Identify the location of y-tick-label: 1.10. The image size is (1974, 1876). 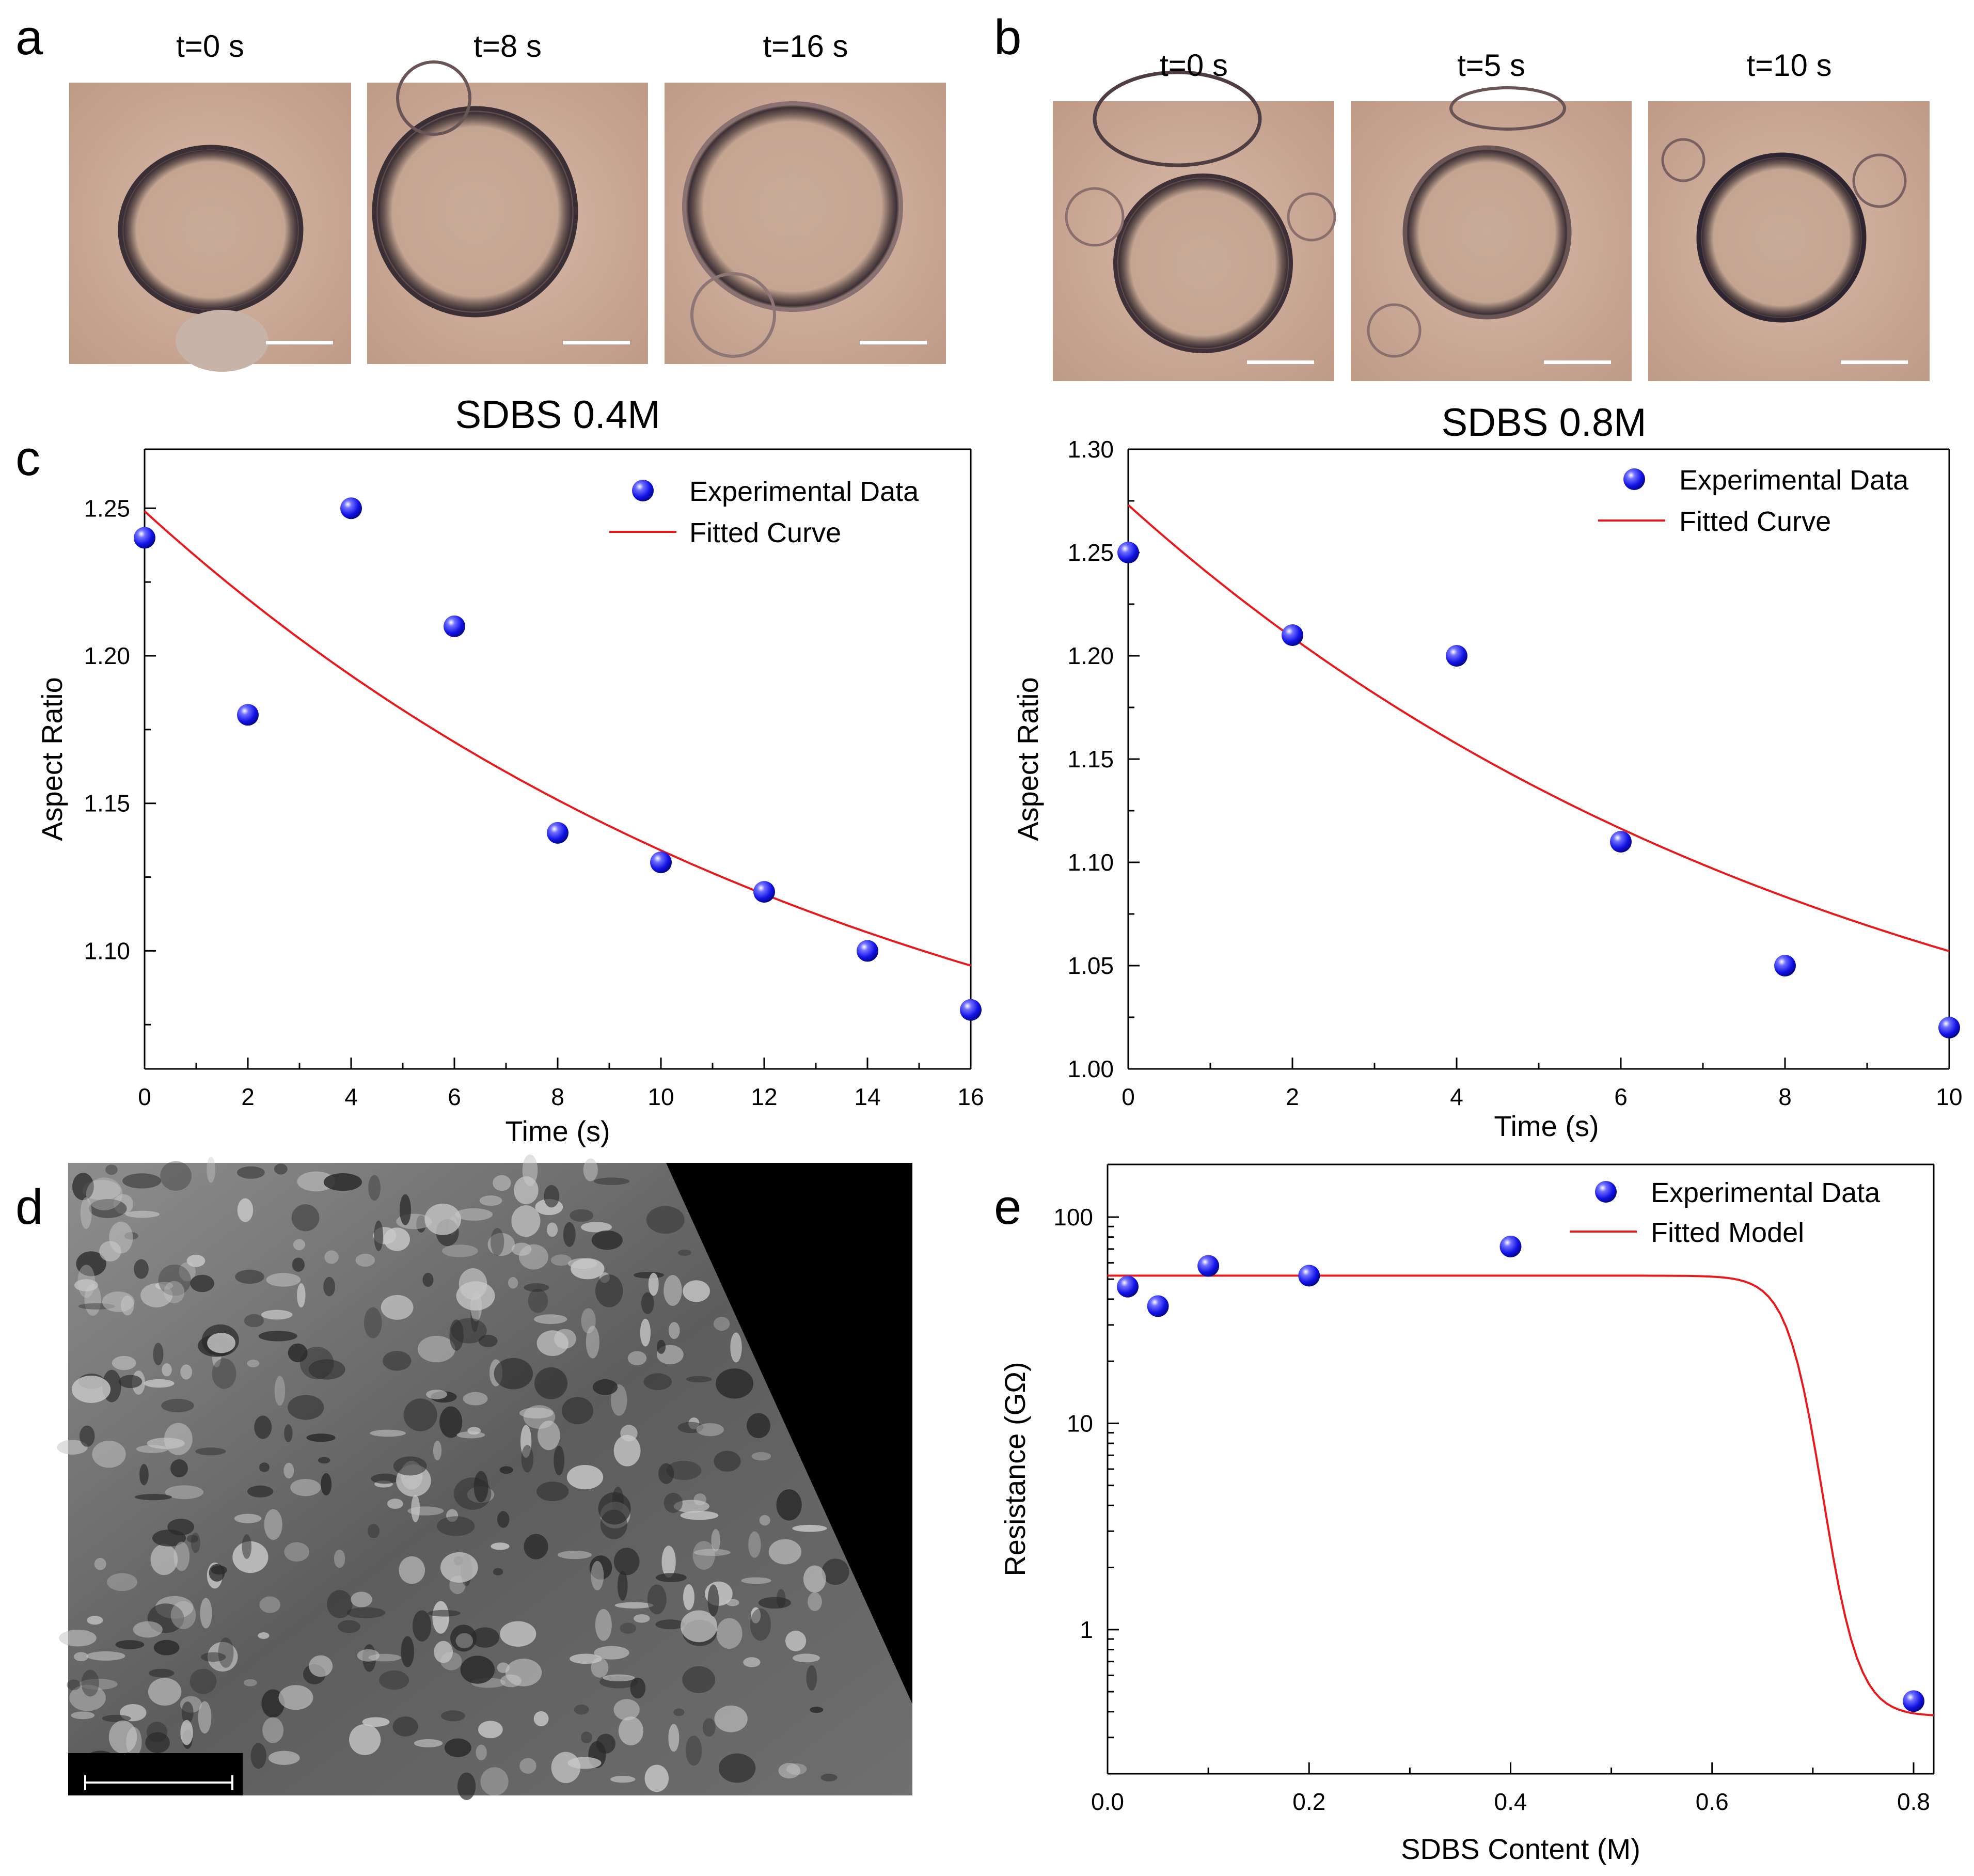
(107, 951).